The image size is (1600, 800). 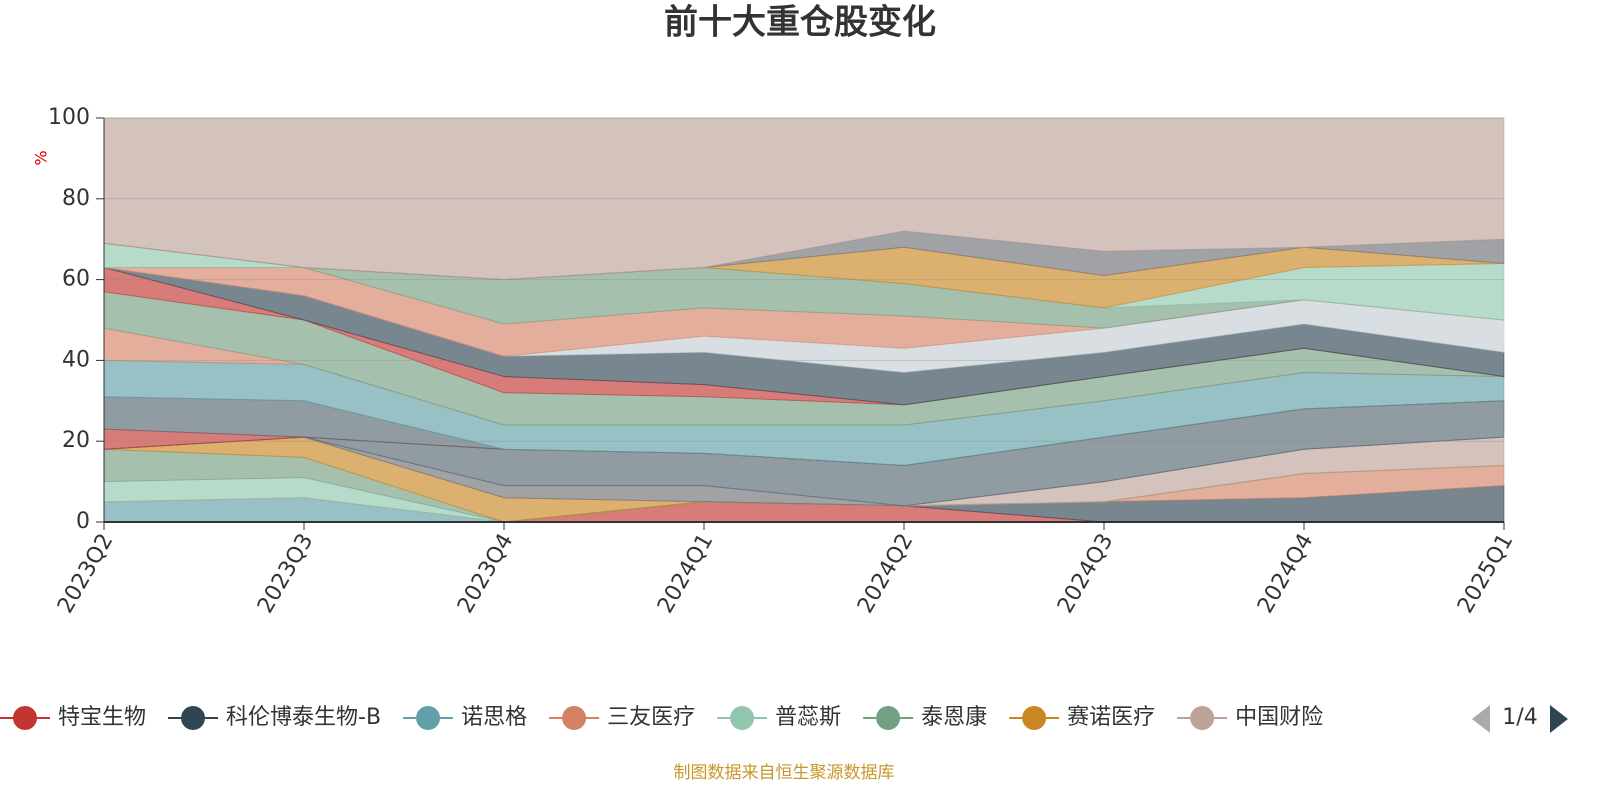 What do you see at coordinates (69, 117) in the screenshot?
I see `y-tick-label: 100` at bounding box center [69, 117].